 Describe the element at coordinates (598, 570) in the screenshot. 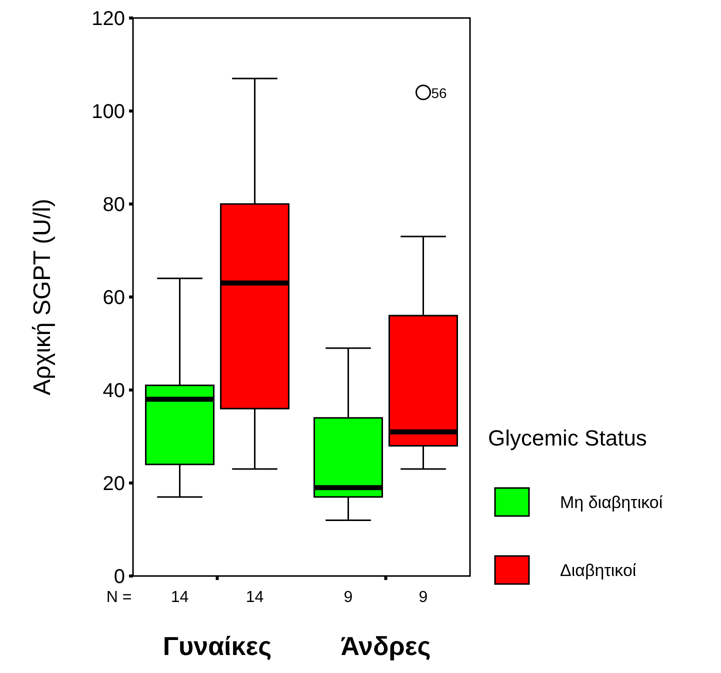

I see `legend-label: Διαβητικοί` at that location.